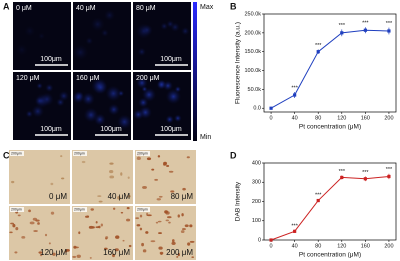 This screenshot has width=400, height=261. What do you see at coordinates (388, 246) in the screenshot?
I see `x-tick-label: 200` at bounding box center [388, 246].